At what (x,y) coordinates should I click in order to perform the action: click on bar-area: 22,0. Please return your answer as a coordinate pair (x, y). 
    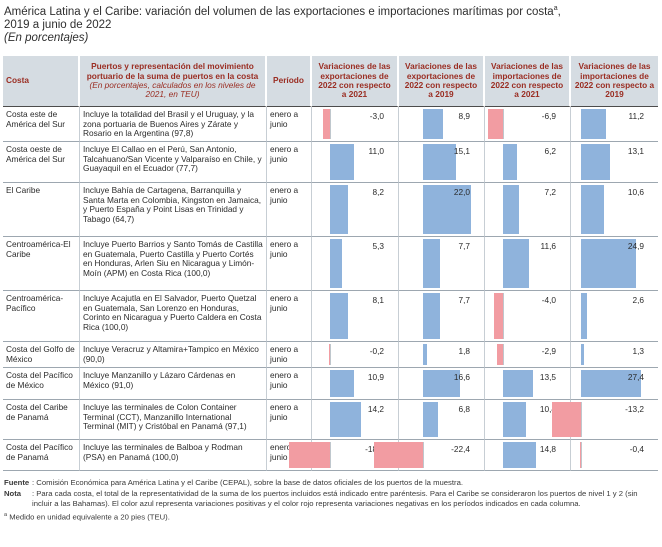
    Looking at the image, I should click on (441, 209).